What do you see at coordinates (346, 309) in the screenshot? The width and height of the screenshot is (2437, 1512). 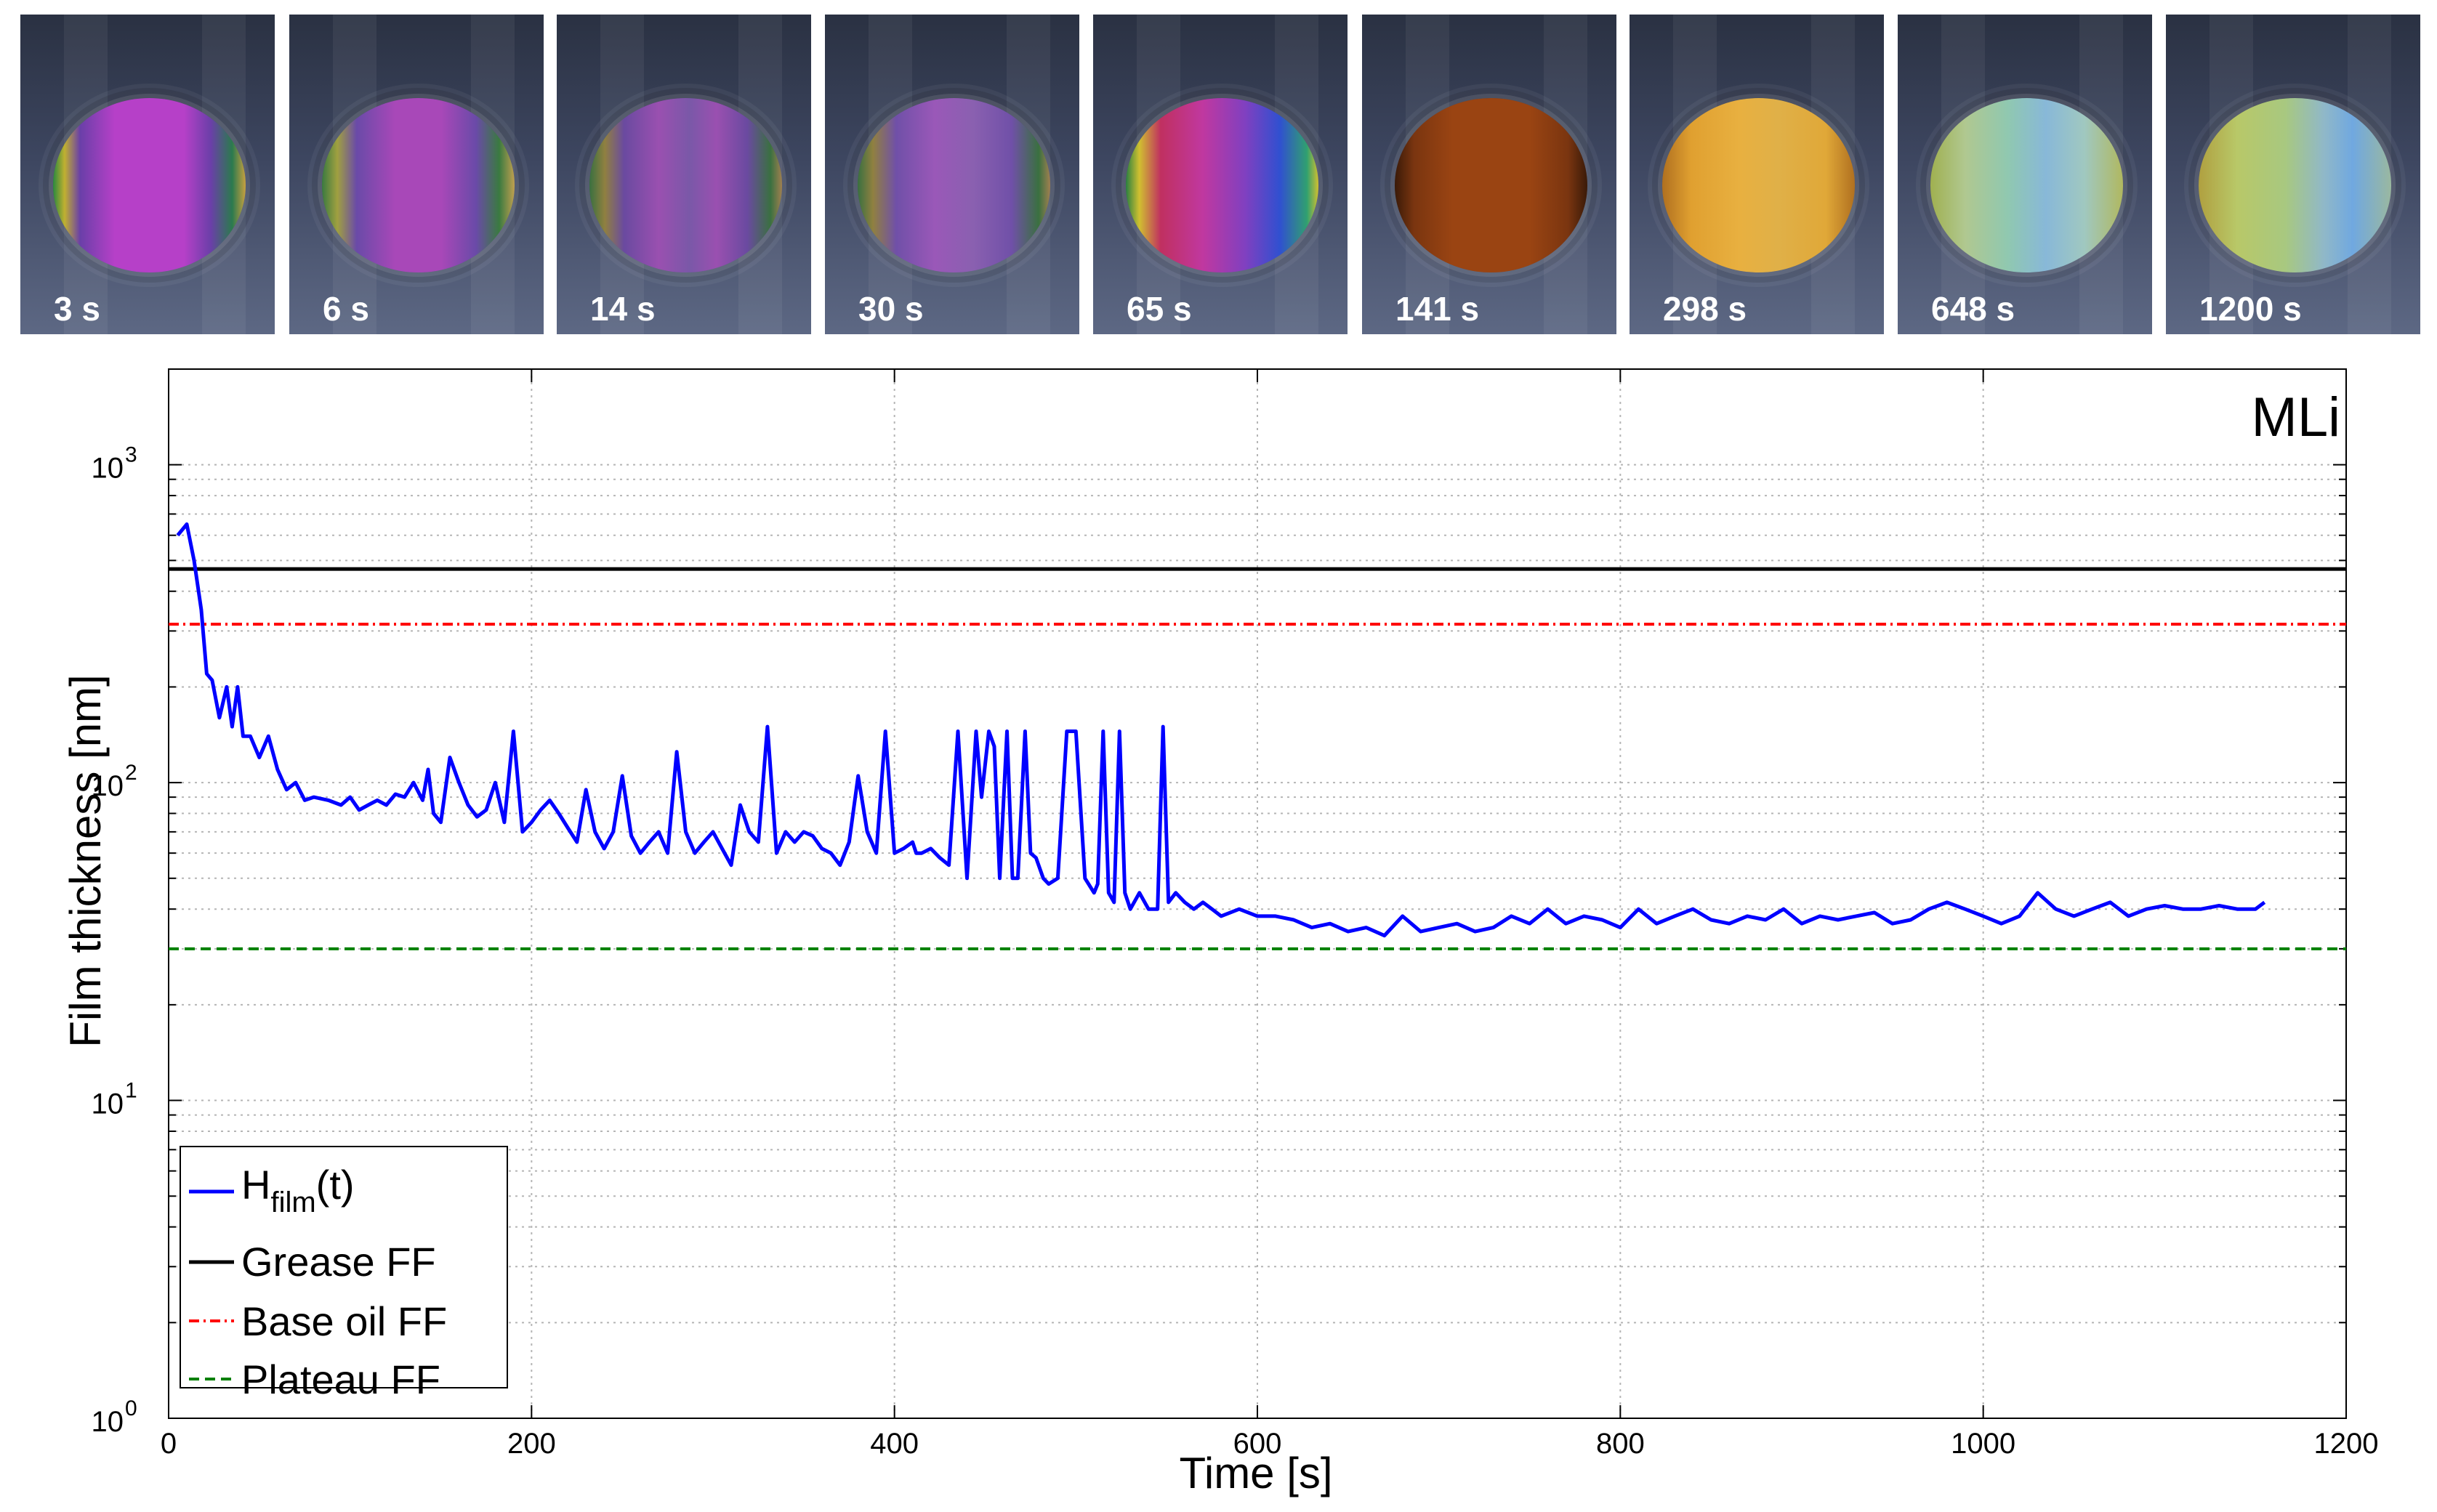 I see `frame-label: 6 s` at bounding box center [346, 309].